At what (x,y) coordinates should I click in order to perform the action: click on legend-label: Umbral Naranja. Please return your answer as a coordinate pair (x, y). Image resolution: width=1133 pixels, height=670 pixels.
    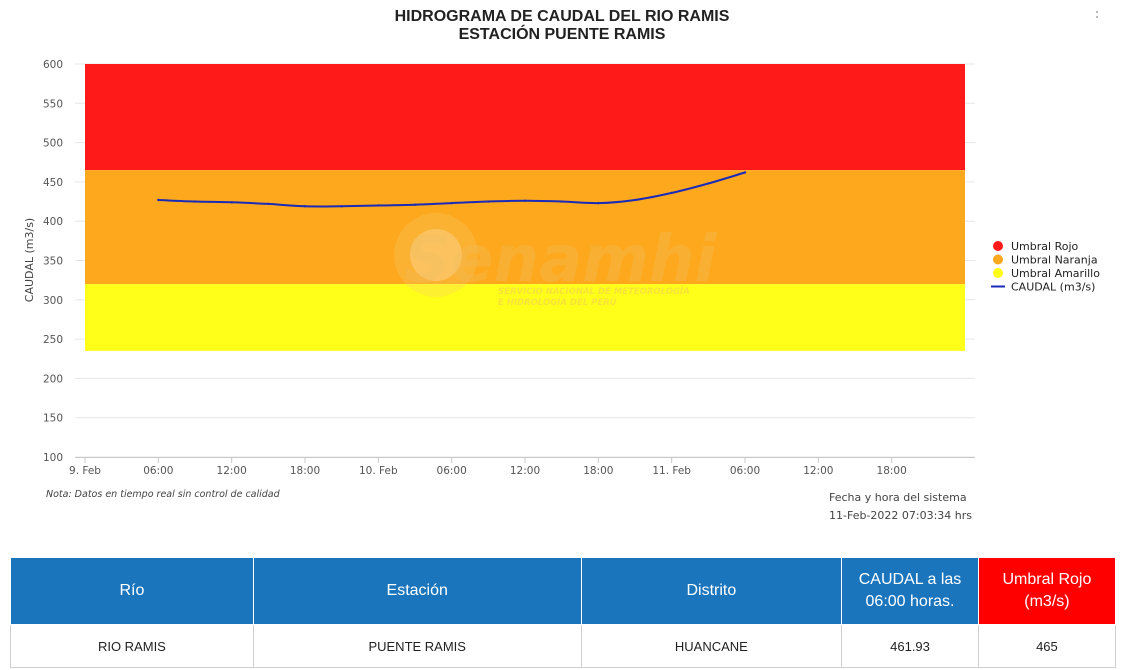
    Looking at the image, I should click on (1054, 260).